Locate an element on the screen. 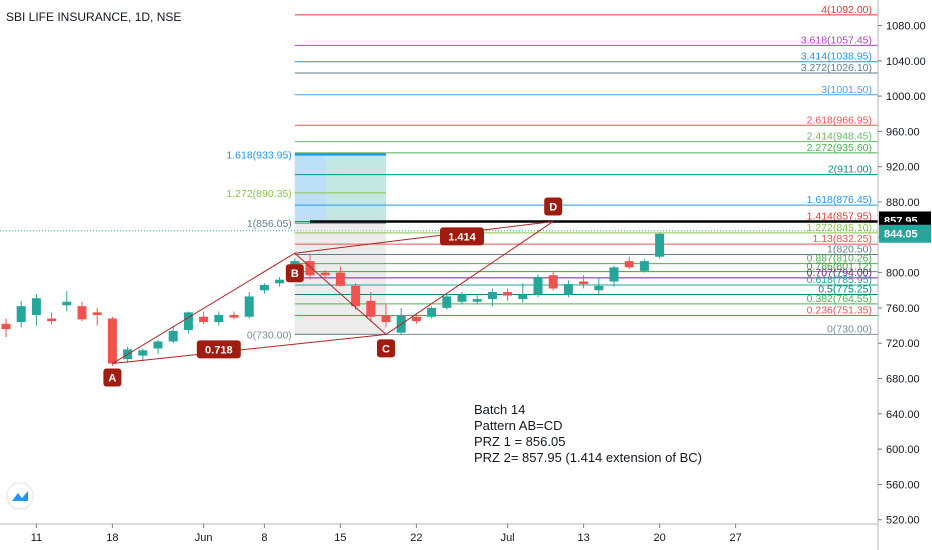  fib-label: 1(820.50) is located at coordinates (849, 250).